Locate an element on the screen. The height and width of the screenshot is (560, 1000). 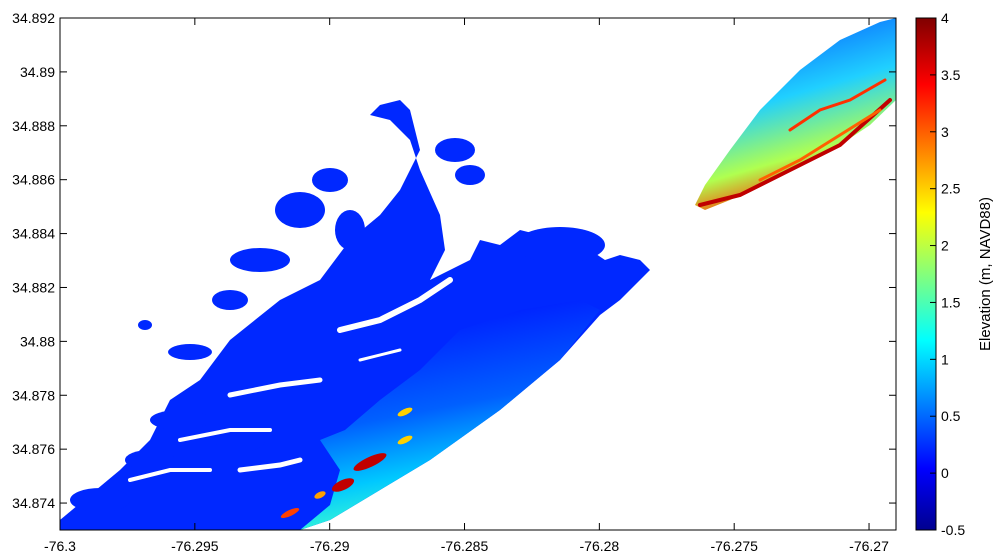
colorbar-tick-label: 1 is located at coordinates (945, 359).